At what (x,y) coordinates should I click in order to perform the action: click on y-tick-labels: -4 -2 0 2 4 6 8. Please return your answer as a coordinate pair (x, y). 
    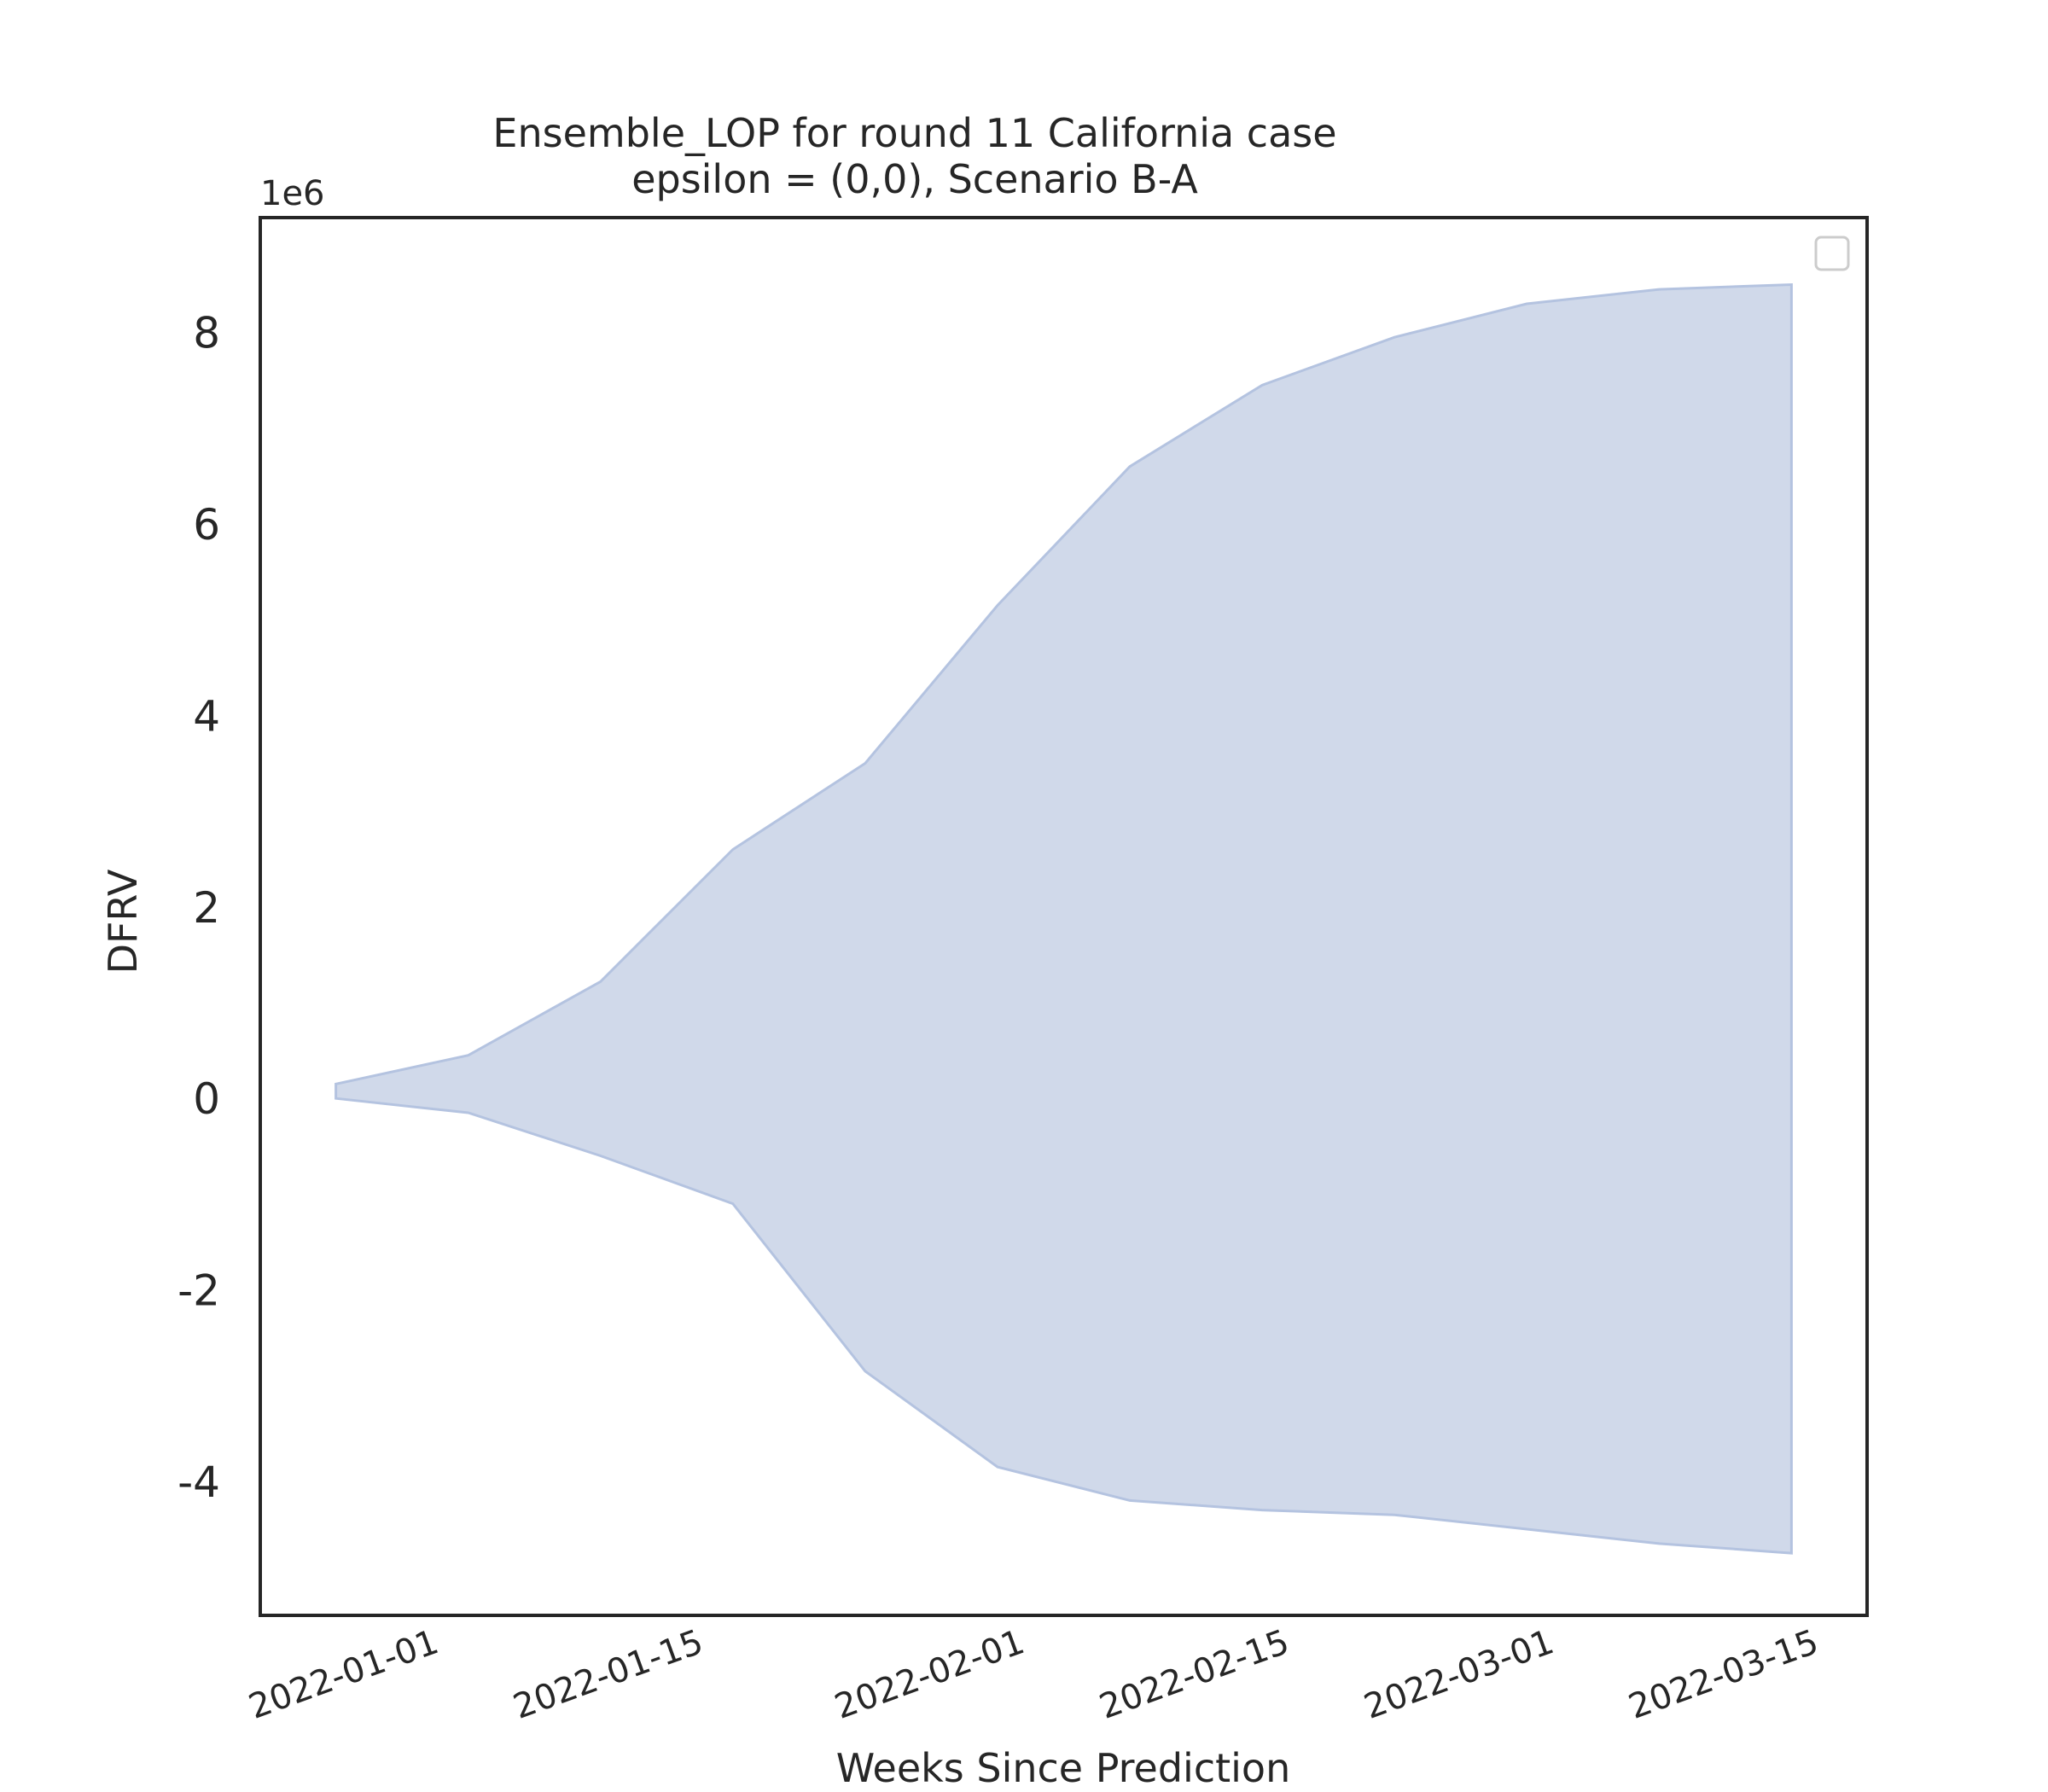
    Looking at the image, I should click on (198, 908).